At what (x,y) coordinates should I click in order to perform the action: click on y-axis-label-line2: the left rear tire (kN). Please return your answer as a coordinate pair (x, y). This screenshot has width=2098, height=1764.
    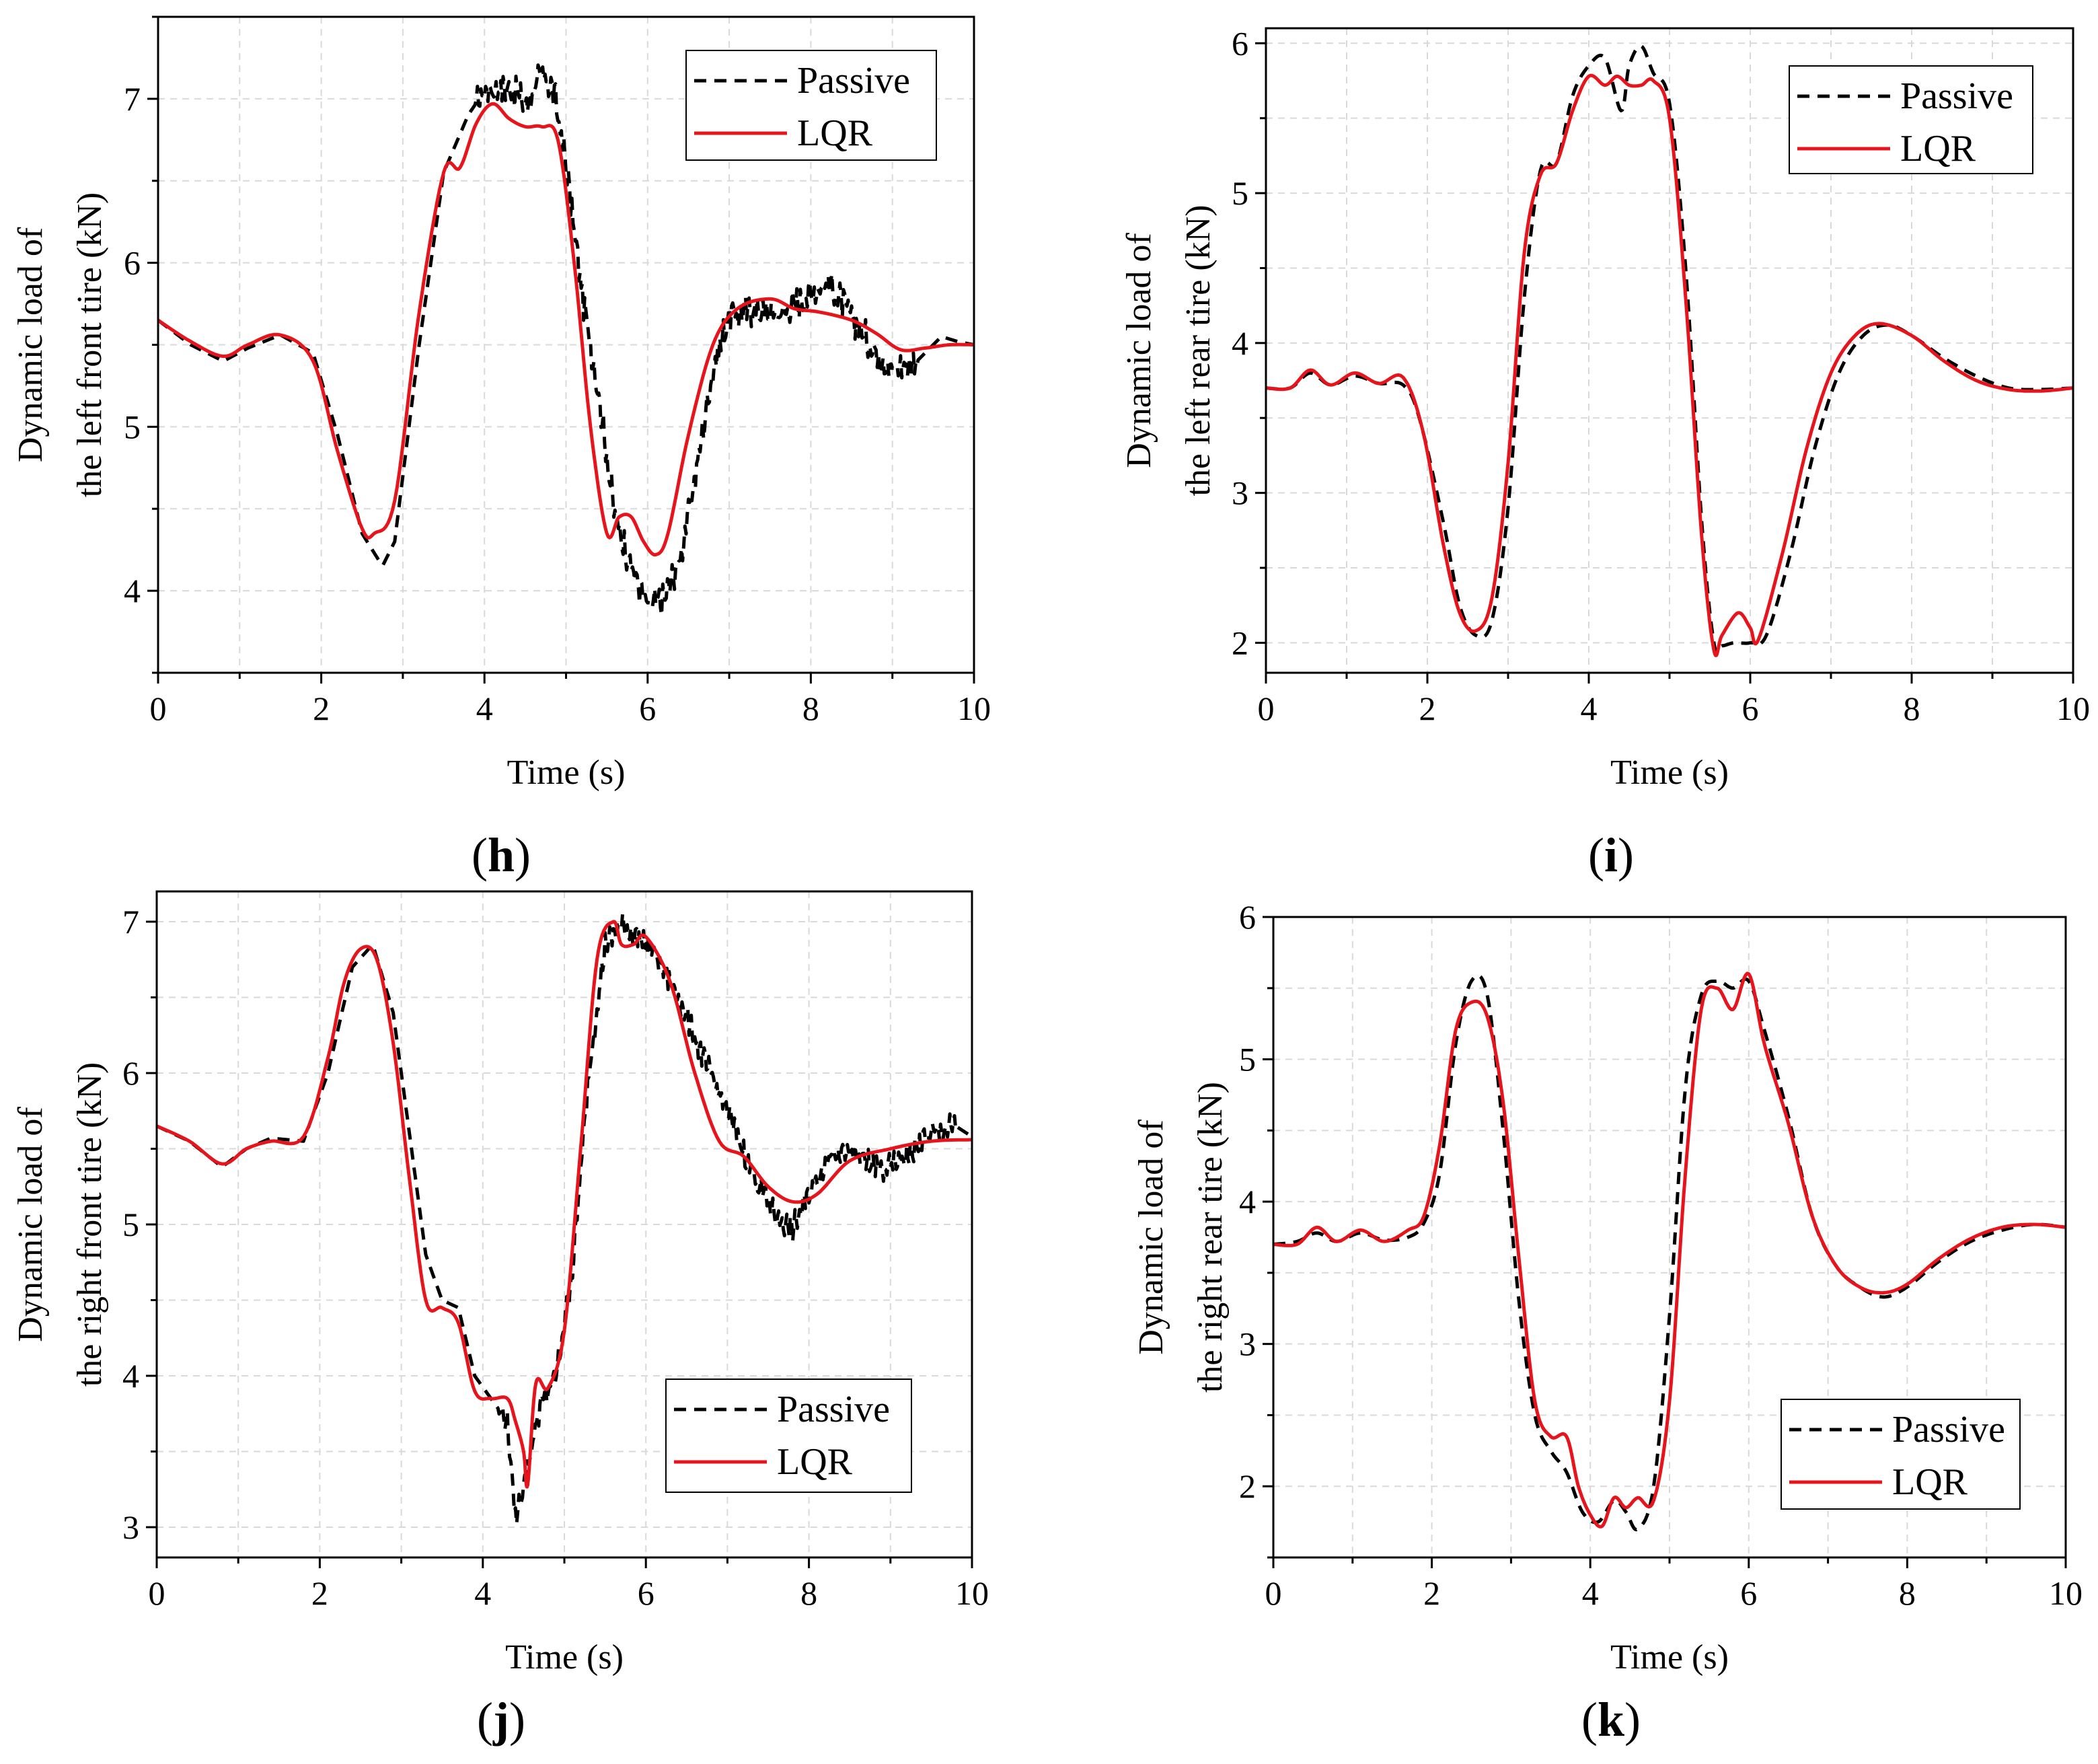
    Looking at the image, I should click on (1198, 350).